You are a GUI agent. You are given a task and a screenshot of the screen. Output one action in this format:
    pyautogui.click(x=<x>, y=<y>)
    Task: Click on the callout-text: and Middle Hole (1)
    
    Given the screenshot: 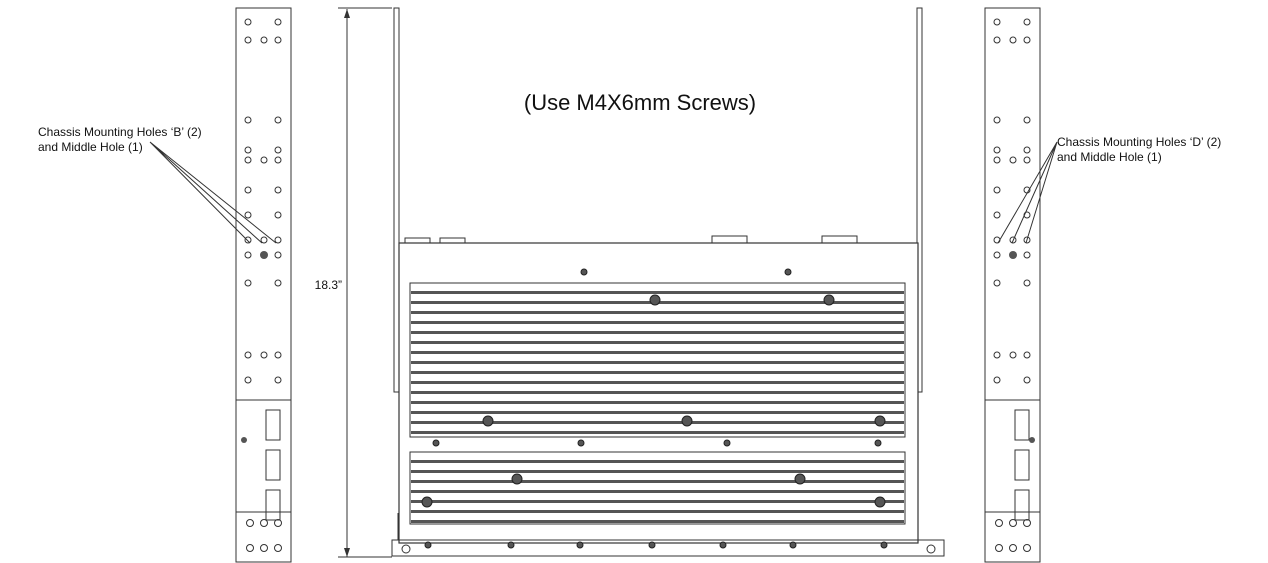 What is the action you would take?
    pyautogui.click(x=90, y=147)
    